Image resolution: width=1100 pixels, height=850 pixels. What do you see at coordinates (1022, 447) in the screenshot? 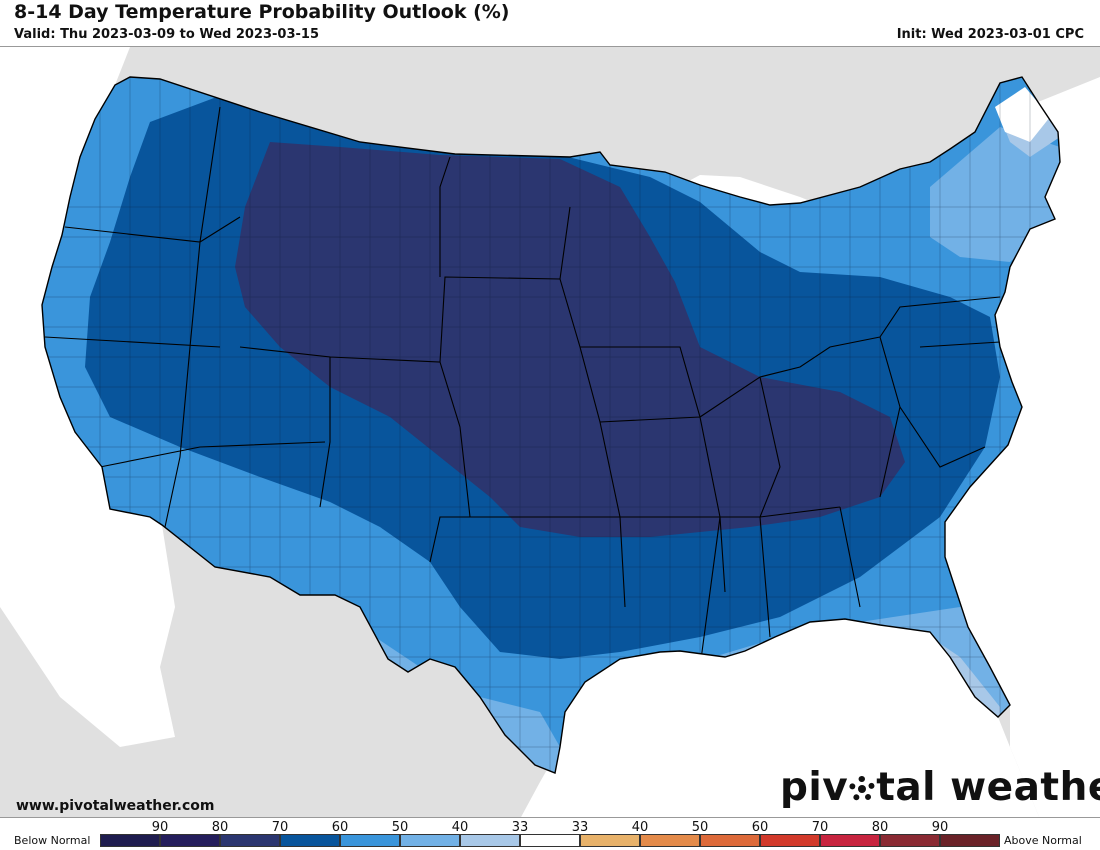
I see `atlantic-ocean` at bounding box center [1022, 447].